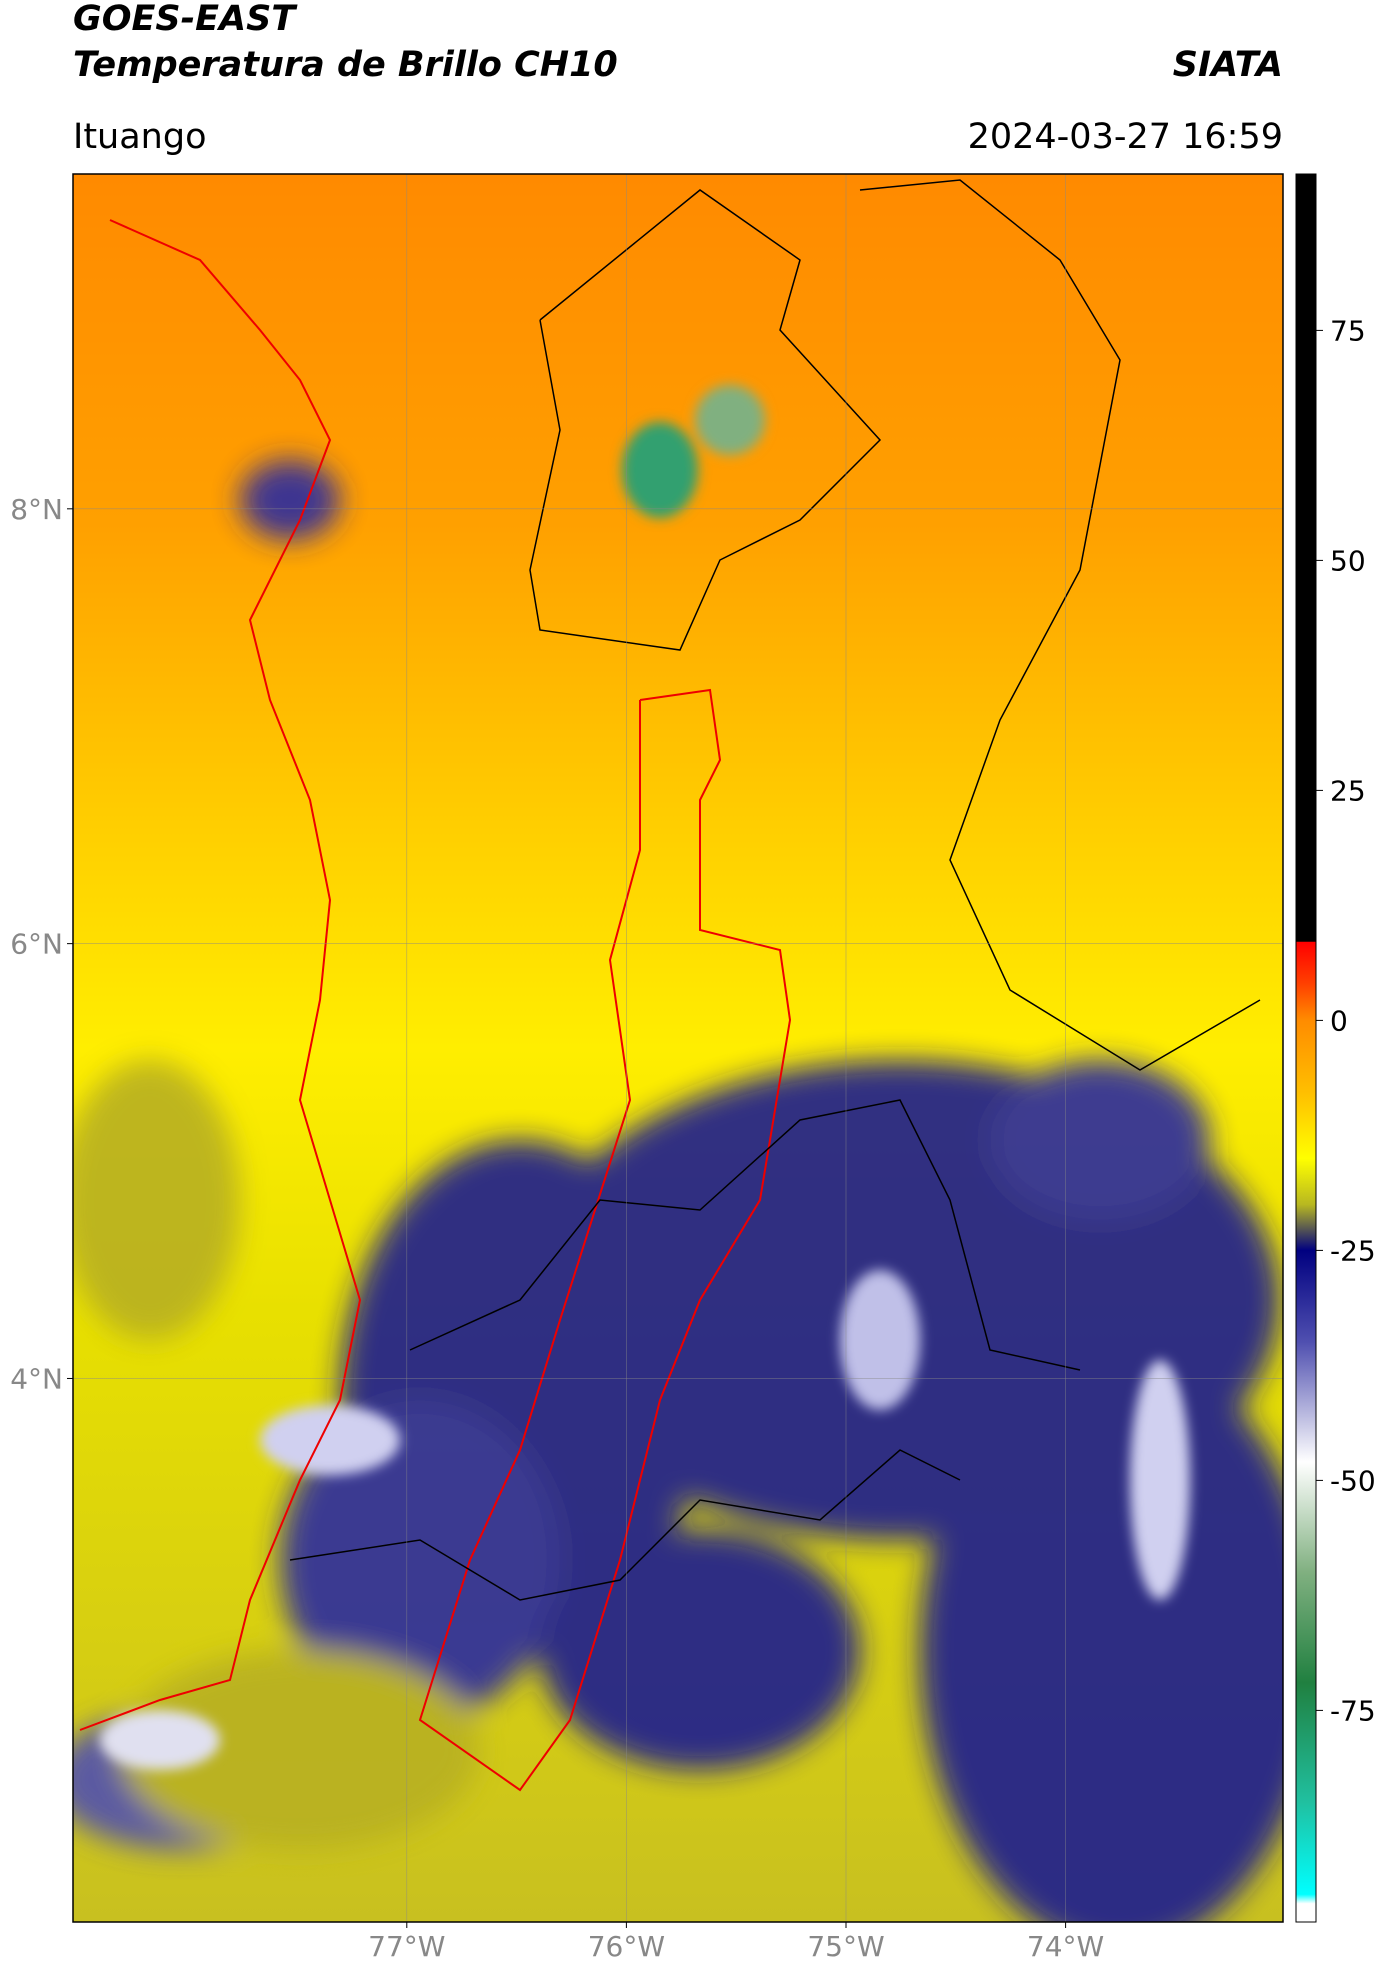 The height and width of the screenshot is (1985, 1384). Describe the element at coordinates (36, 944) in the screenshot. I see `y-tick-label: 6°N` at that location.